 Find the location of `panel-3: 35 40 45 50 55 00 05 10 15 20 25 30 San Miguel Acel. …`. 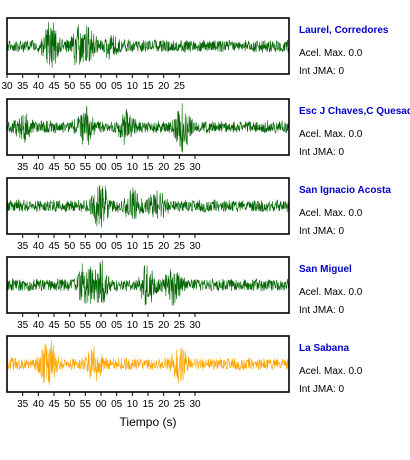

panel-3: 35 40 45 50 55 00 05 10 15 20 25 30 San Miguel Acel. … is located at coordinates (184, 293).